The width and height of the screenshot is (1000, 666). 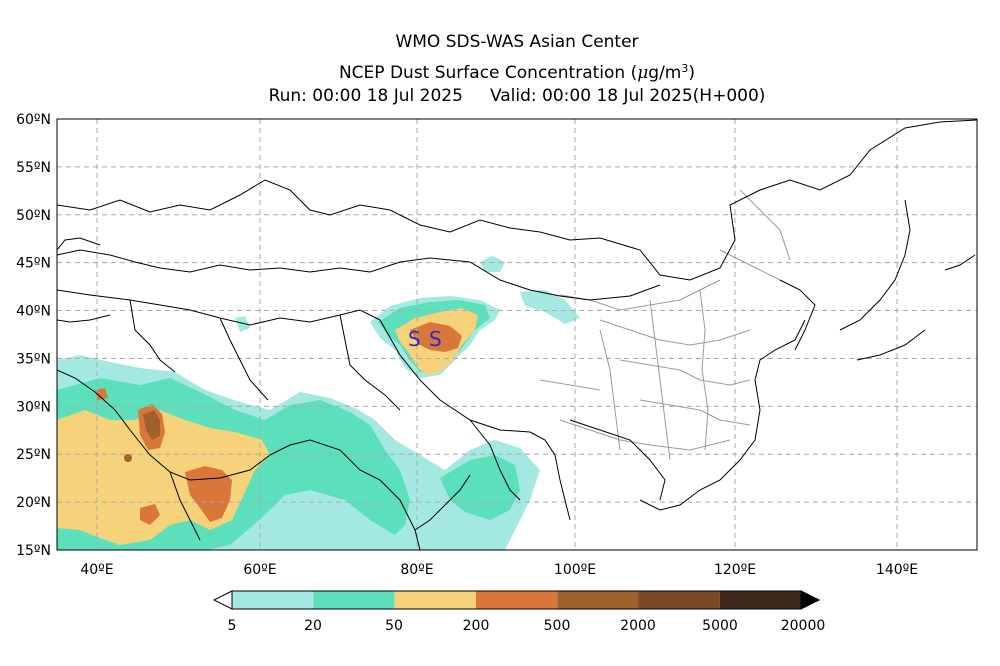 I want to click on lat-label: 40ºN, so click(x=33, y=312).